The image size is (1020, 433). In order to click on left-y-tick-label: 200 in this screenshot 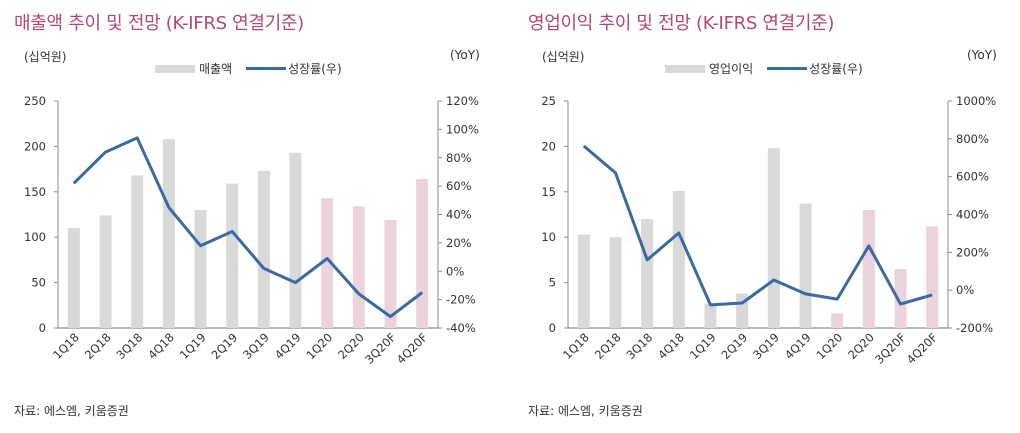, I will do `click(35, 146)`.